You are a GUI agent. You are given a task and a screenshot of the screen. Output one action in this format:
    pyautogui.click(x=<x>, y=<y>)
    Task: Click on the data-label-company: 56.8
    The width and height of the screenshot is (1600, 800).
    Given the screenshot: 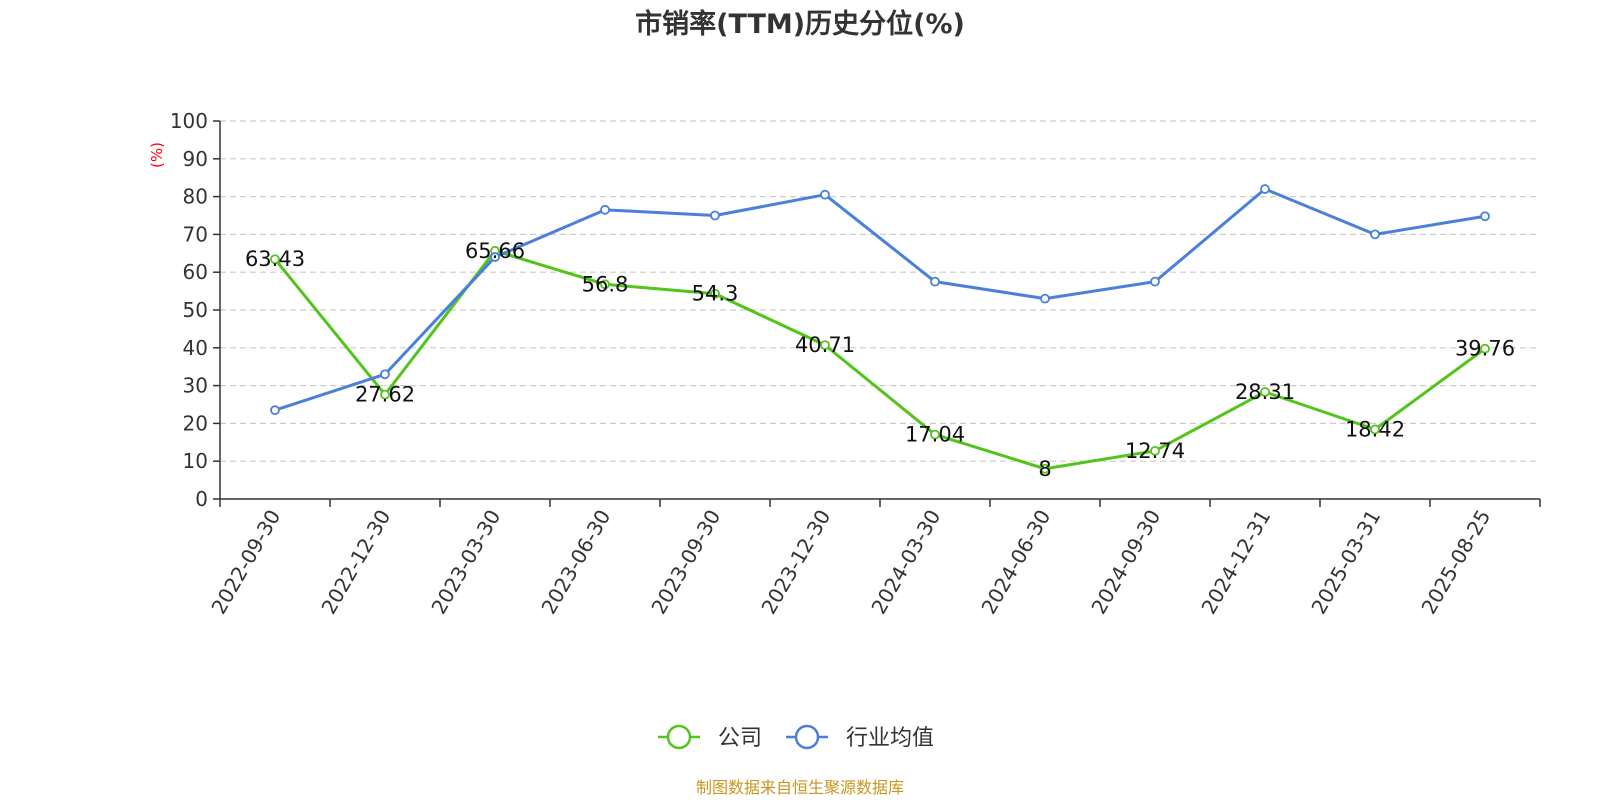 What is the action you would take?
    pyautogui.click(x=605, y=284)
    